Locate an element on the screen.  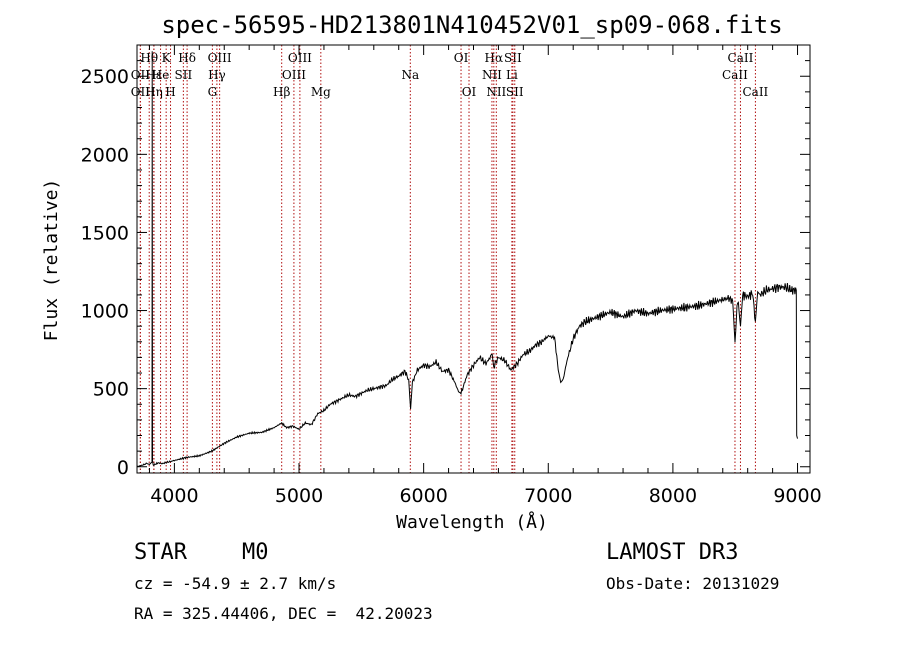
marker-label-23: Li is located at coordinates (512, 75).